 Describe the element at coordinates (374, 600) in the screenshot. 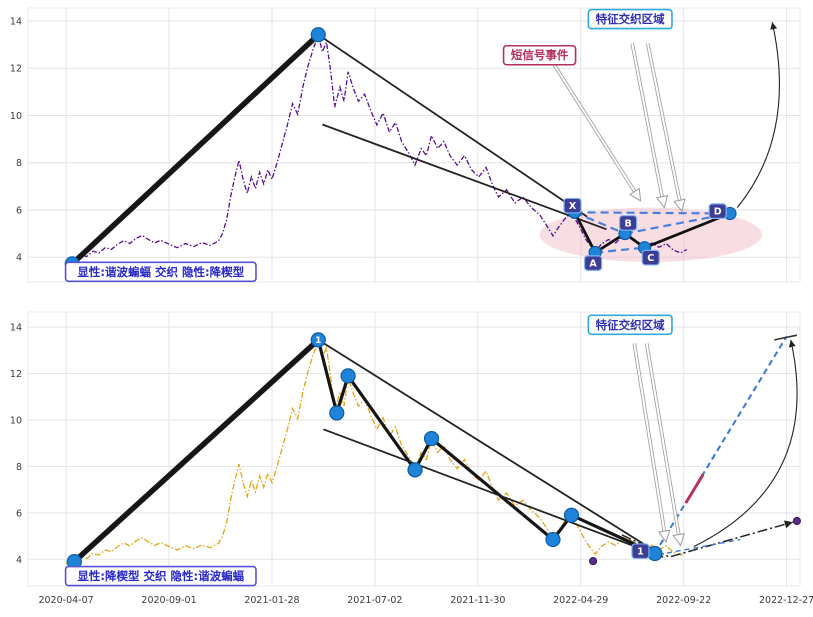

I see `x-tick-label: 2021-07-02` at that location.